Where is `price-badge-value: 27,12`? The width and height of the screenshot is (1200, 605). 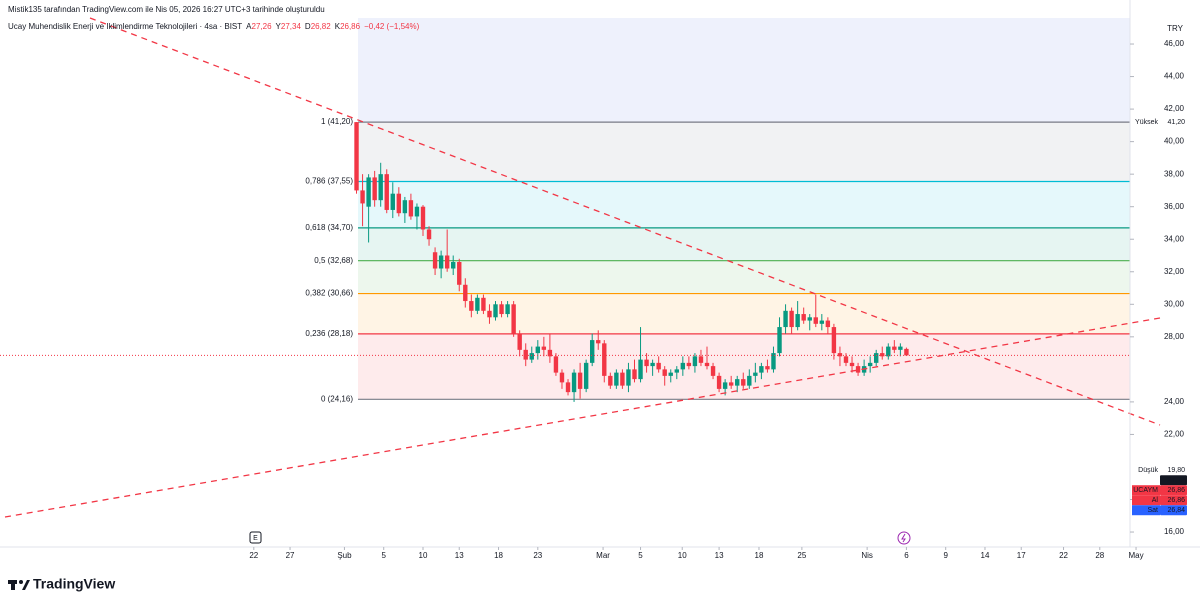 price-badge-value: 27,12 is located at coordinates (1176, 480).